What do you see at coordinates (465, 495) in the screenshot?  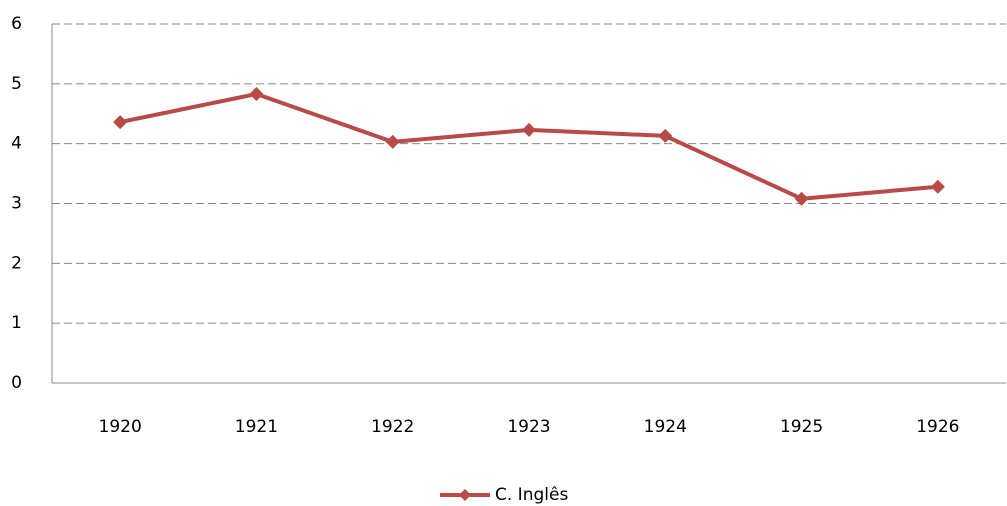 I see `legend-marker` at bounding box center [465, 495].